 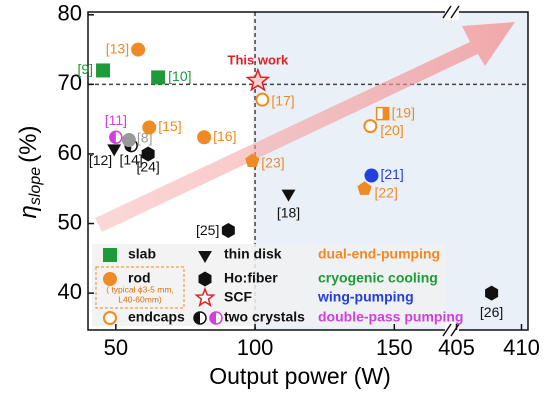 I want to click on x-tick-label: 410, so click(x=521, y=347).